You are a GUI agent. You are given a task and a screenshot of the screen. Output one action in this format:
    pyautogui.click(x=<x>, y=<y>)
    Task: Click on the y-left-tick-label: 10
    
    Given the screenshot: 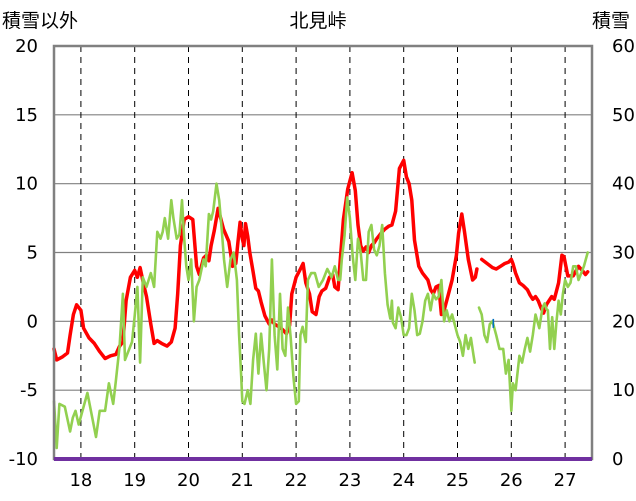 What is the action you would take?
    pyautogui.click(x=26, y=184)
    